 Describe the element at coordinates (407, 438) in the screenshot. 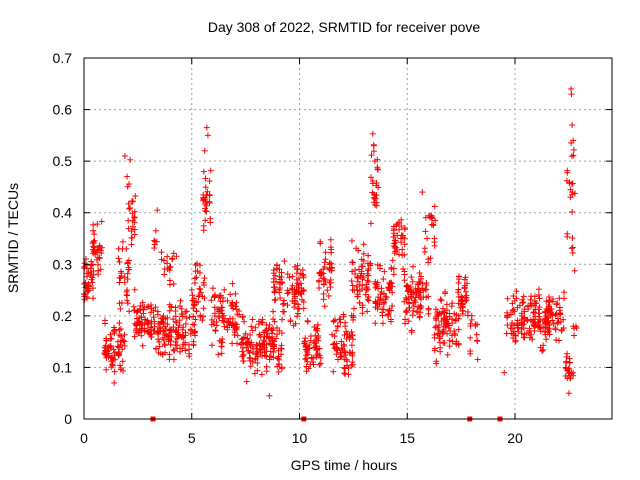

I see `x-tick-label: 15` at that location.